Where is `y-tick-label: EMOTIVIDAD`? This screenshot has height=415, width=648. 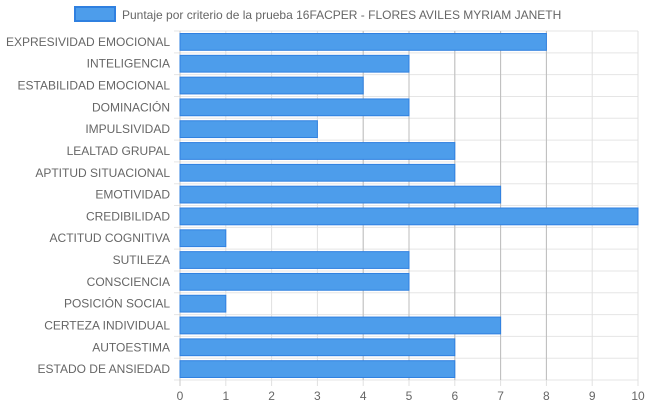 y-tick-label: EMOTIVIDAD is located at coordinates (132, 195).